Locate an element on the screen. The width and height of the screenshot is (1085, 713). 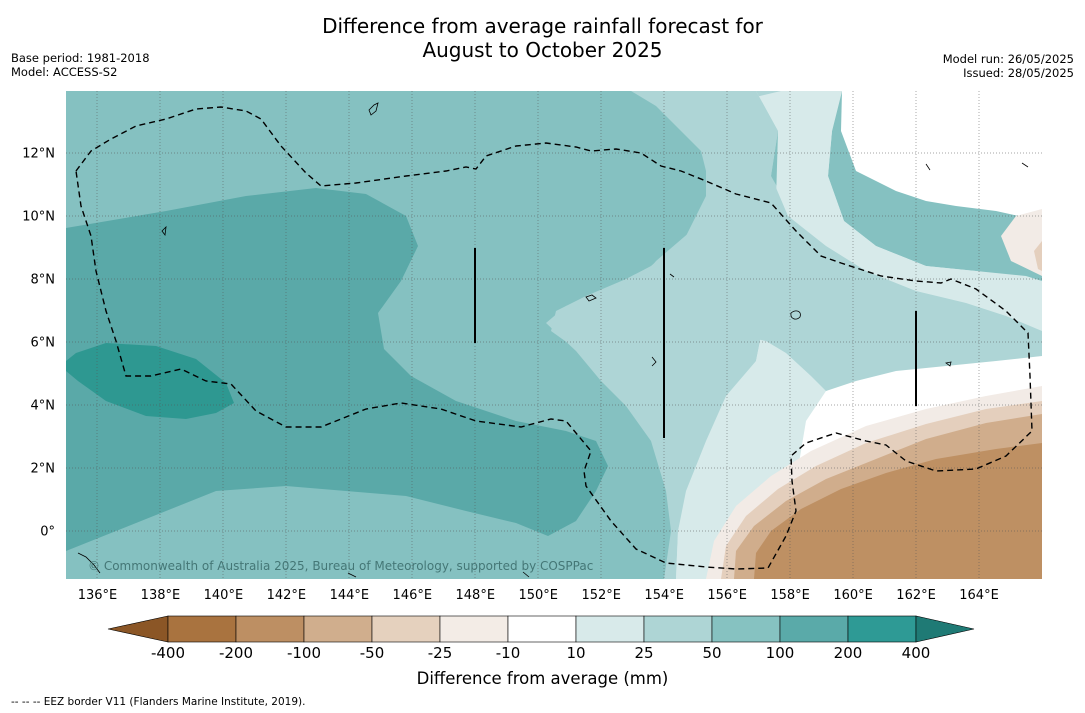
longitude-tick-label: 152°E is located at coordinates (601, 595).